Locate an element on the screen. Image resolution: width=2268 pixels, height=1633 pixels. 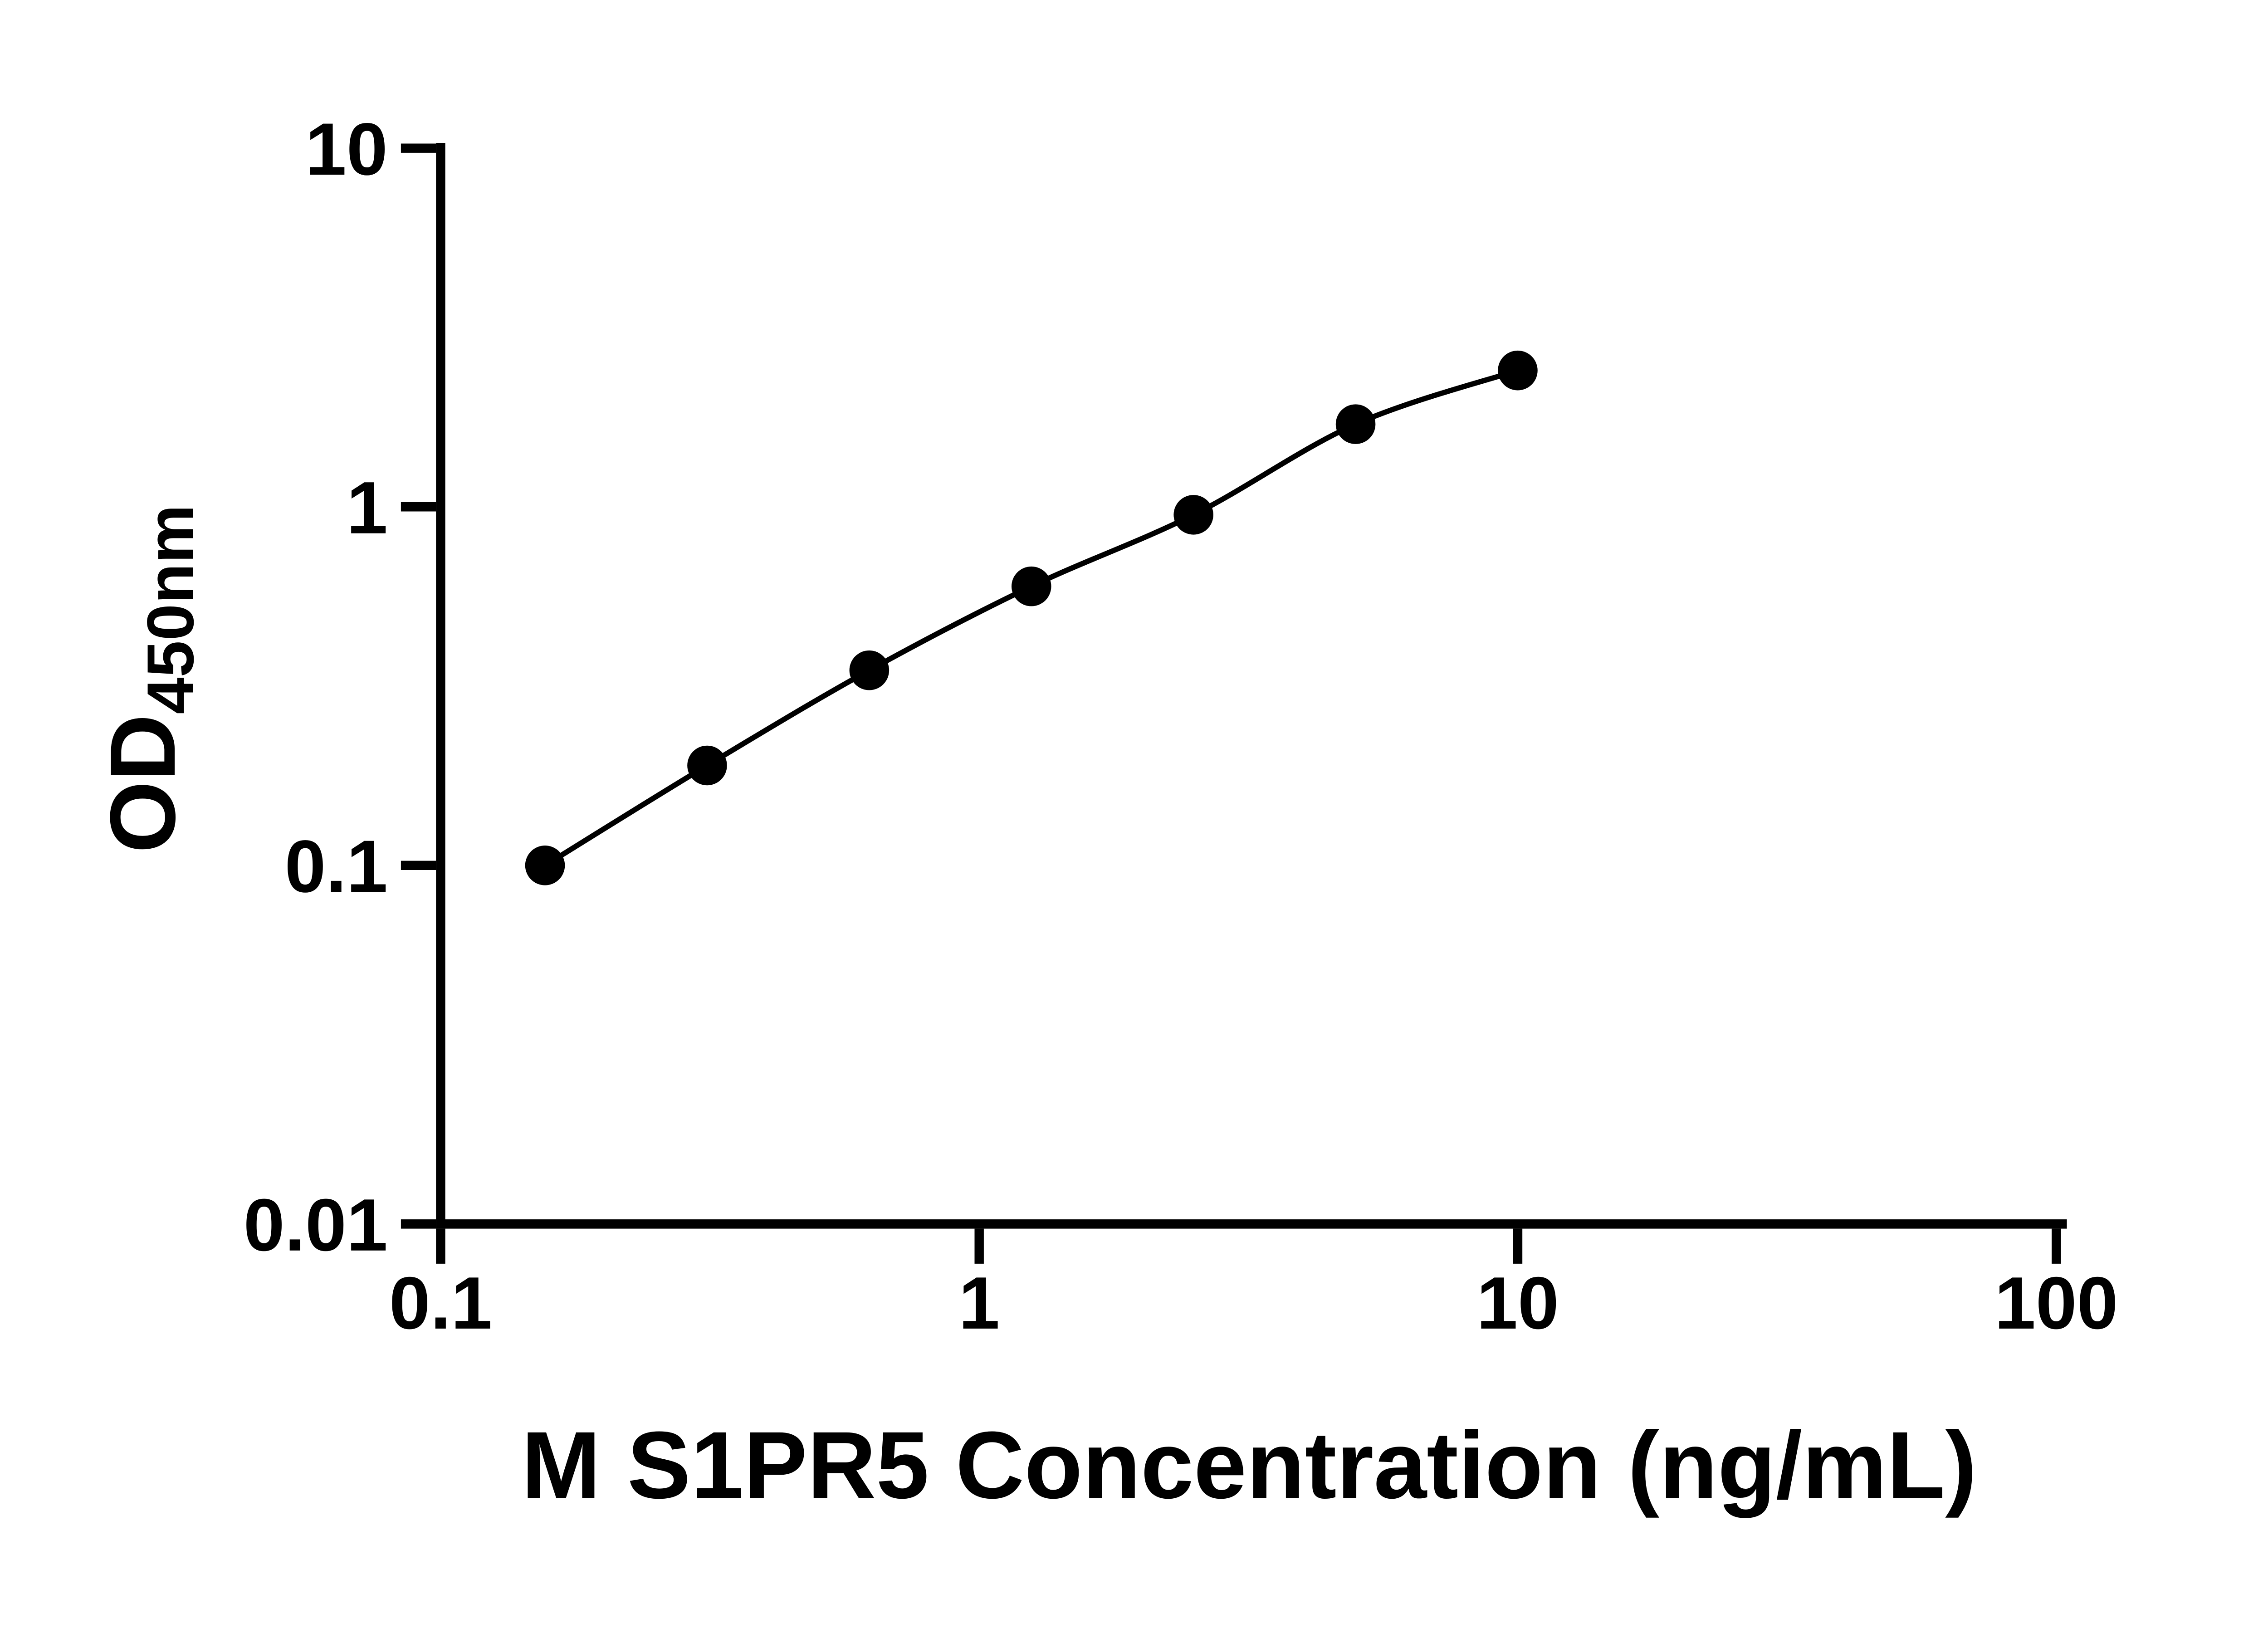
y-axis-tick-label: 0.1 is located at coordinates (337, 866).